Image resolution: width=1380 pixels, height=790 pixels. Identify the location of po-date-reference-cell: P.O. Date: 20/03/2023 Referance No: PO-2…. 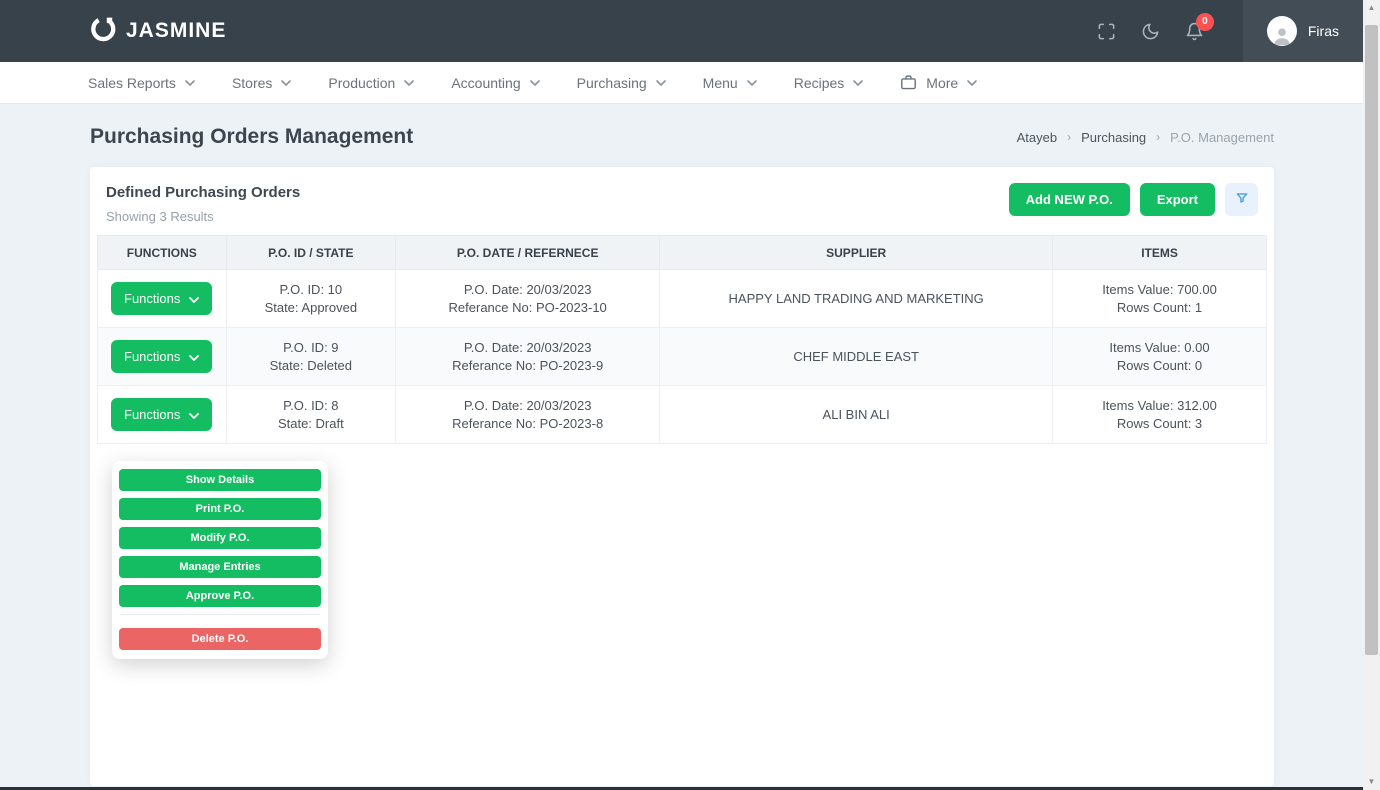
(528, 298).